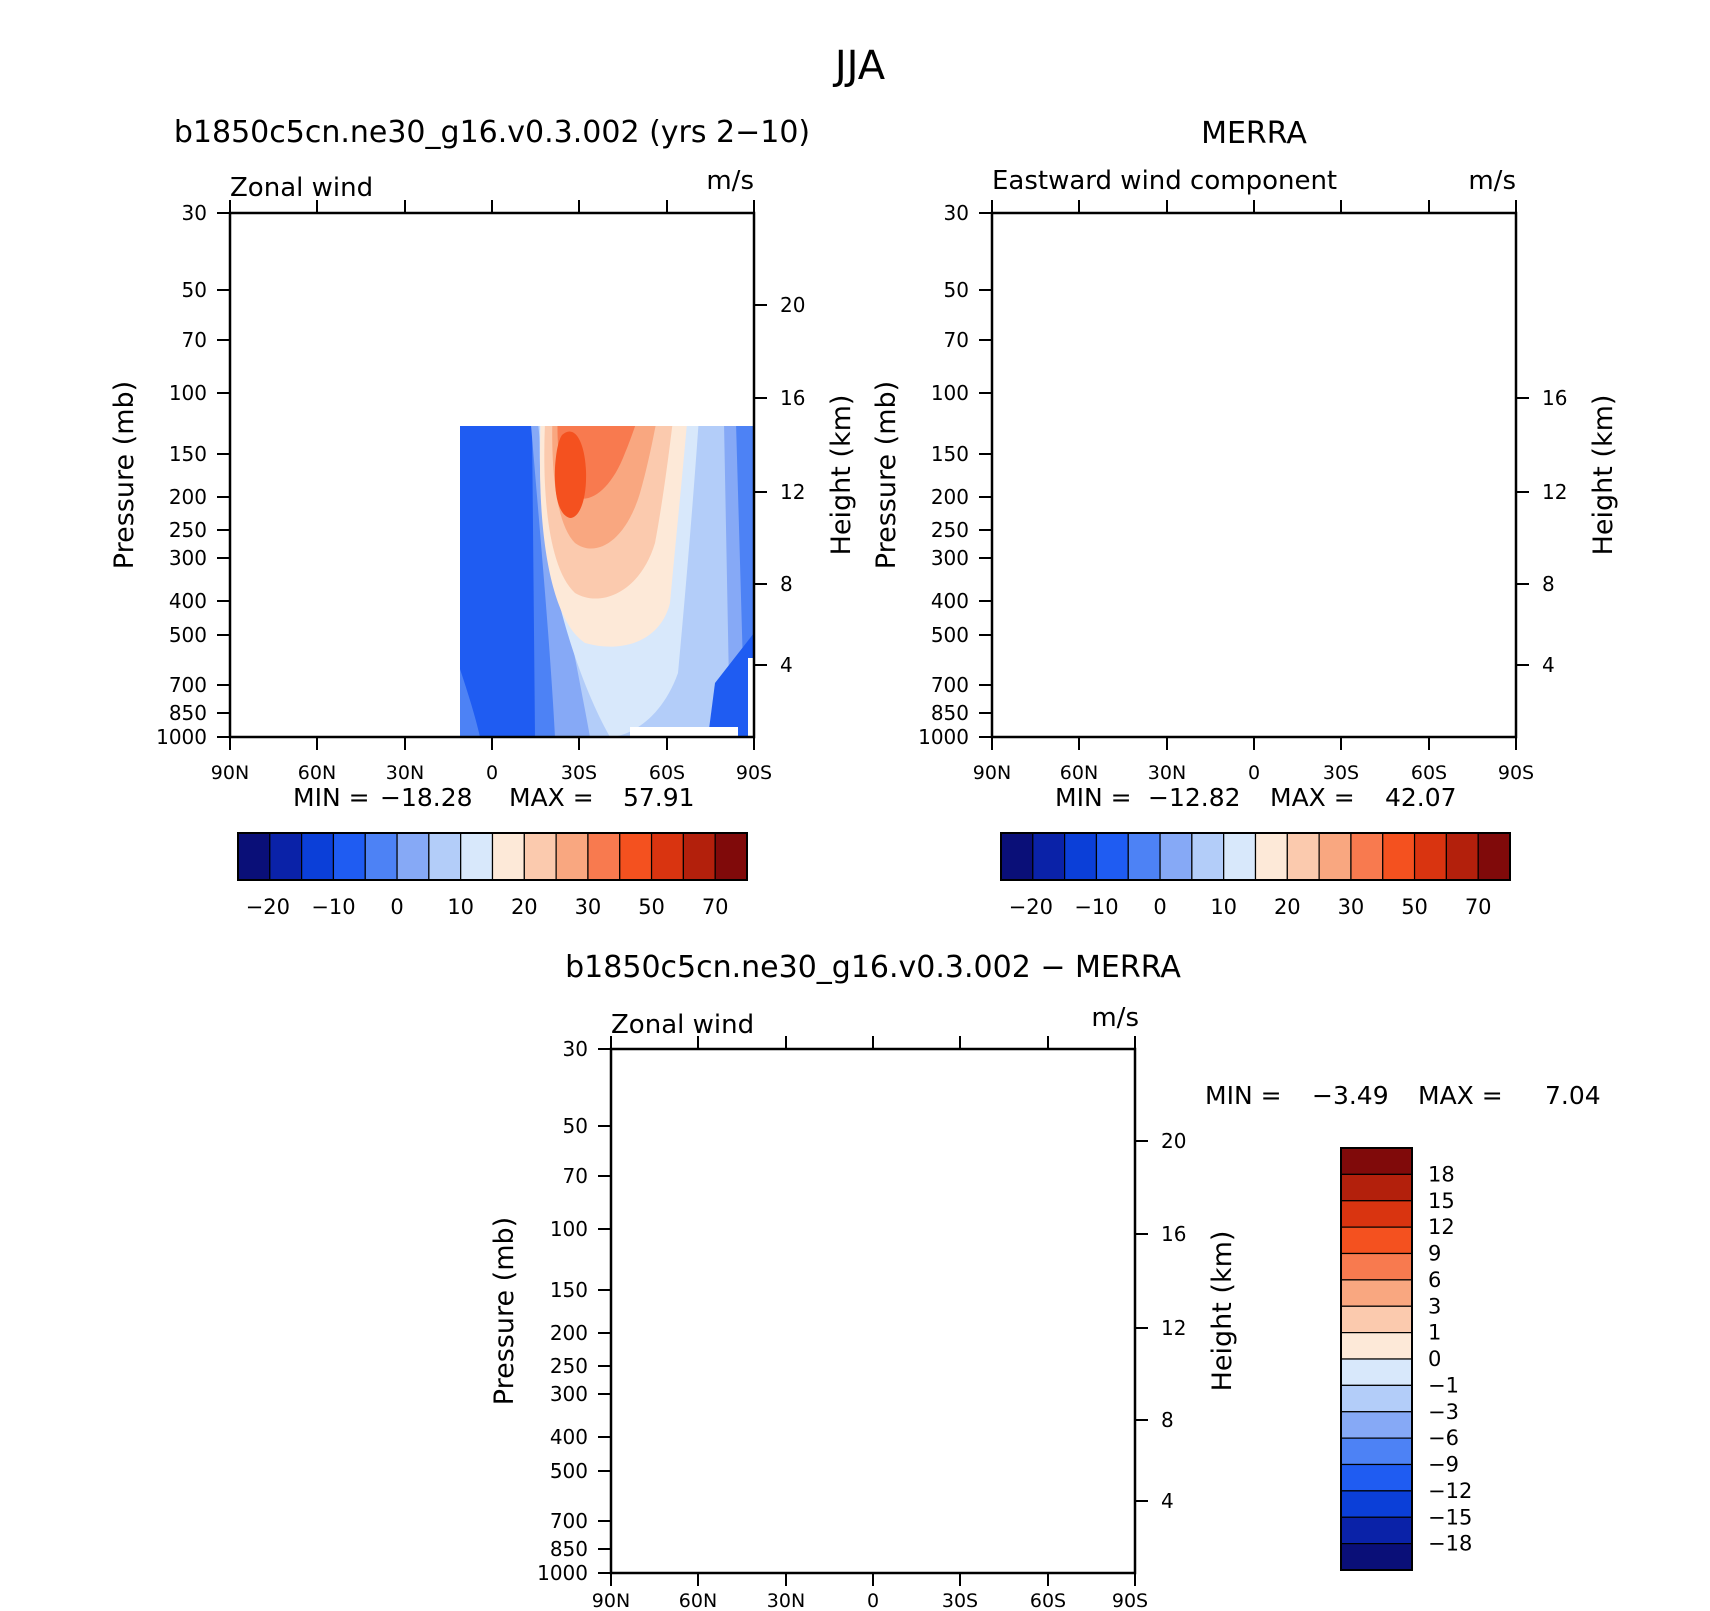 The height and width of the screenshot is (1611, 1710). Describe the element at coordinates (426, 797) in the screenshot. I see `min-value: −18.28` at that location.